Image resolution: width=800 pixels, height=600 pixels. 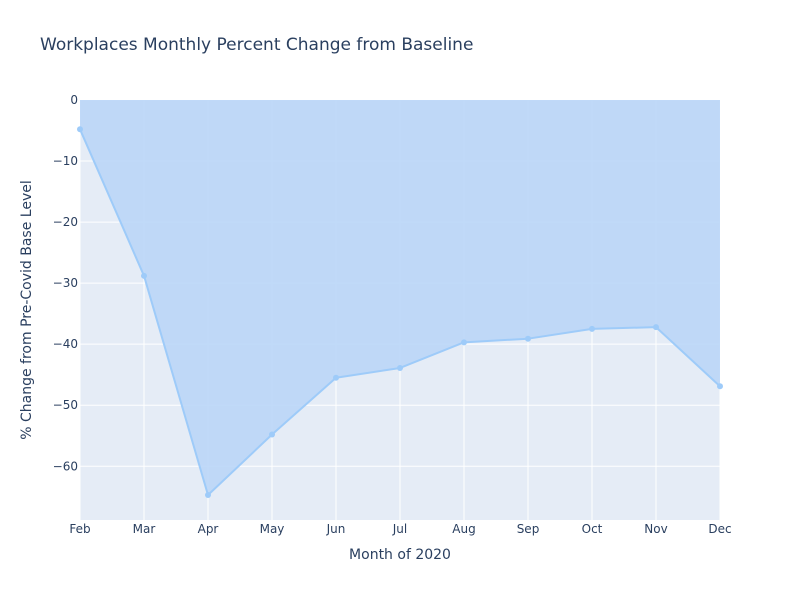 What do you see at coordinates (400, 367) in the screenshot?
I see `data-point-jul` at bounding box center [400, 367].